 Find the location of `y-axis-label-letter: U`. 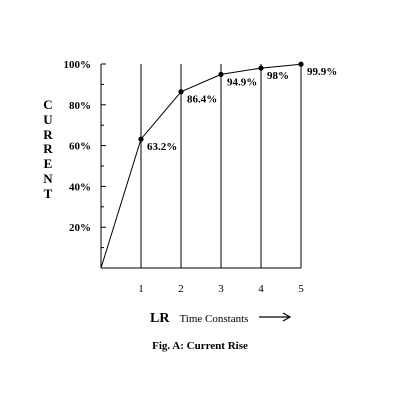

y-axis-label-letter: U is located at coordinates (48, 119).